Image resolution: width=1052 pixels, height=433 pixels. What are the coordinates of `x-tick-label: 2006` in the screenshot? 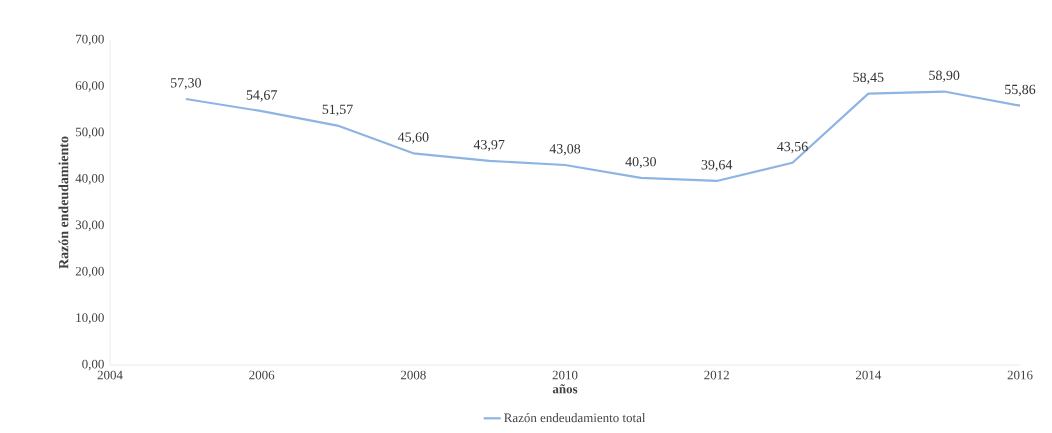 It's located at (262, 375).